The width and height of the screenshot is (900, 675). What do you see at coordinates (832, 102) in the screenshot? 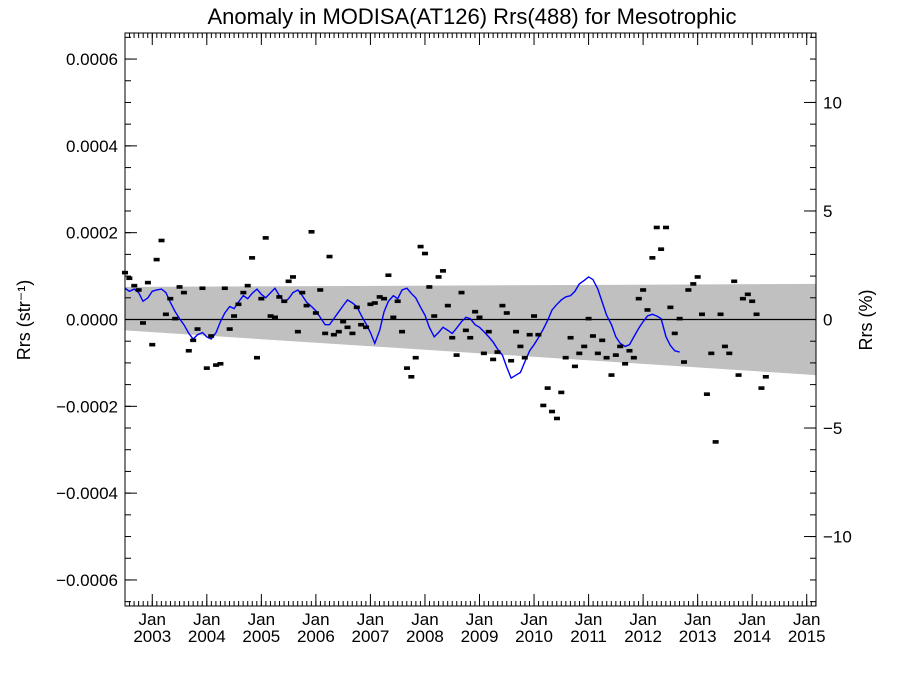
I see `y-right-tick-label: 10` at bounding box center [832, 102].